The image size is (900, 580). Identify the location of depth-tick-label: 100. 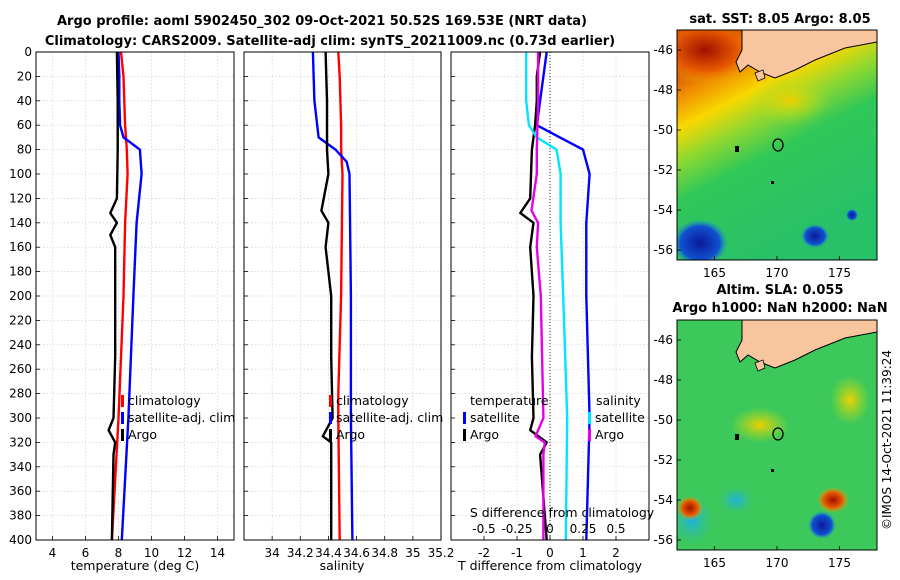
(20, 174).